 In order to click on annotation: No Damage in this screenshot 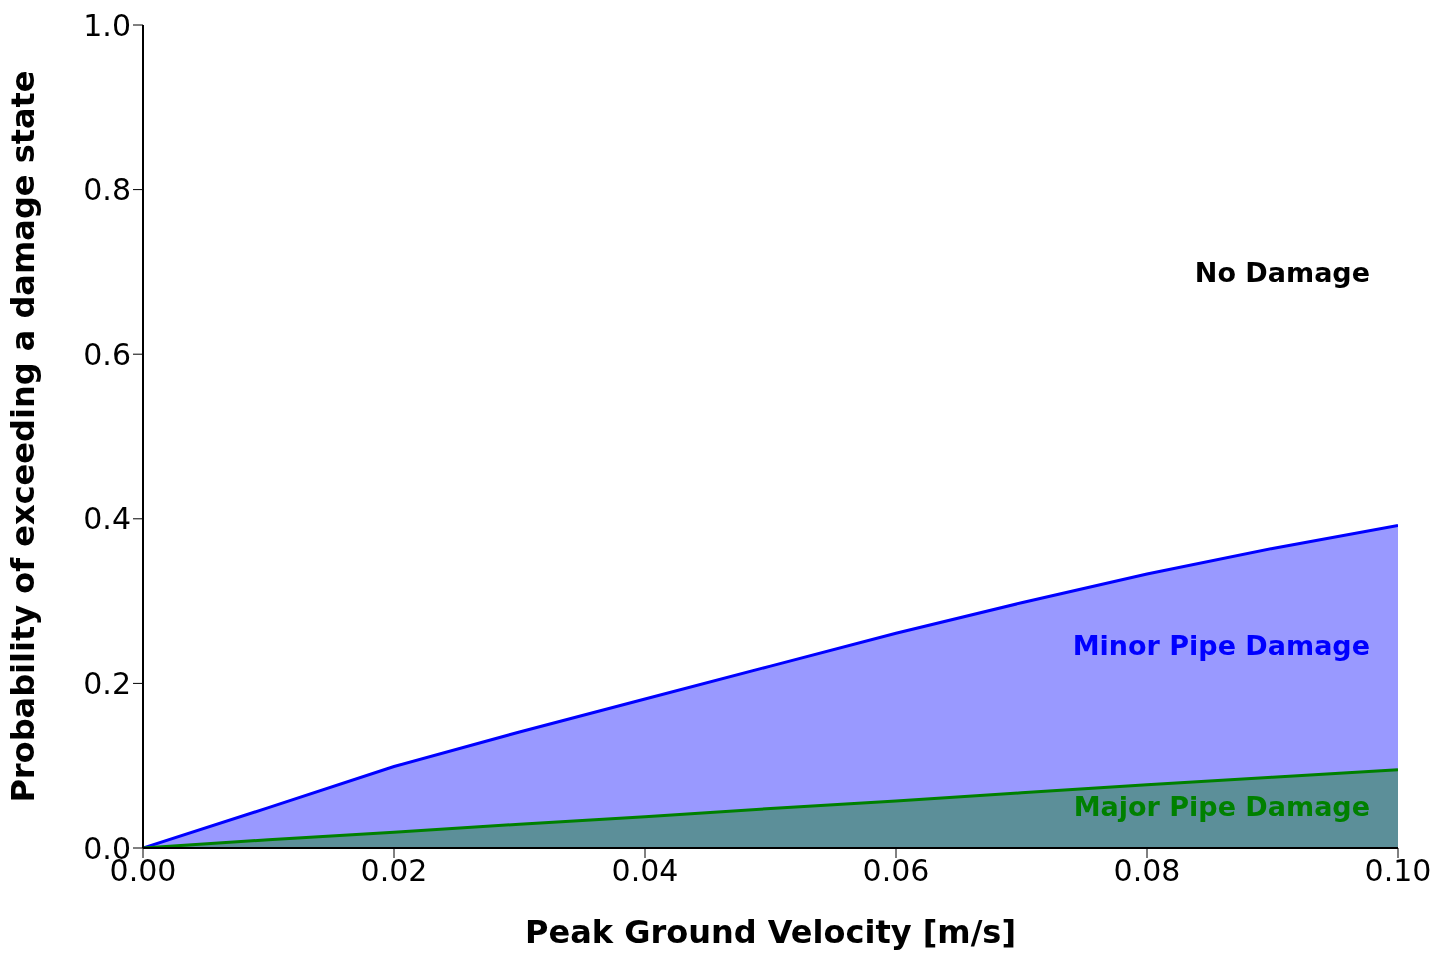, I will do `click(1282, 273)`.